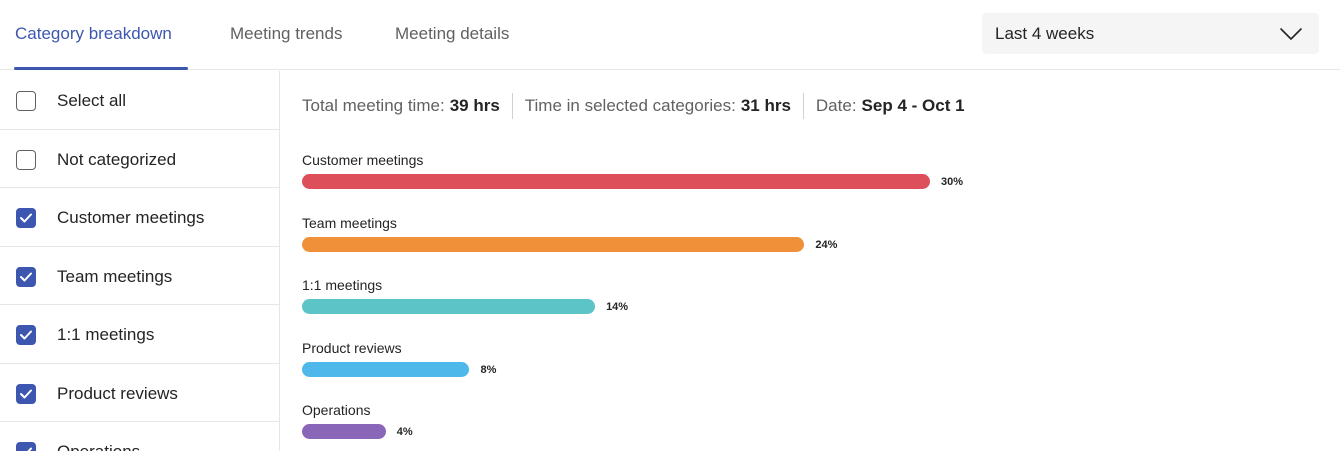  What do you see at coordinates (26, 446) in the screenshot?
I see `checkbox-operations` at bounding box center [26, 446].